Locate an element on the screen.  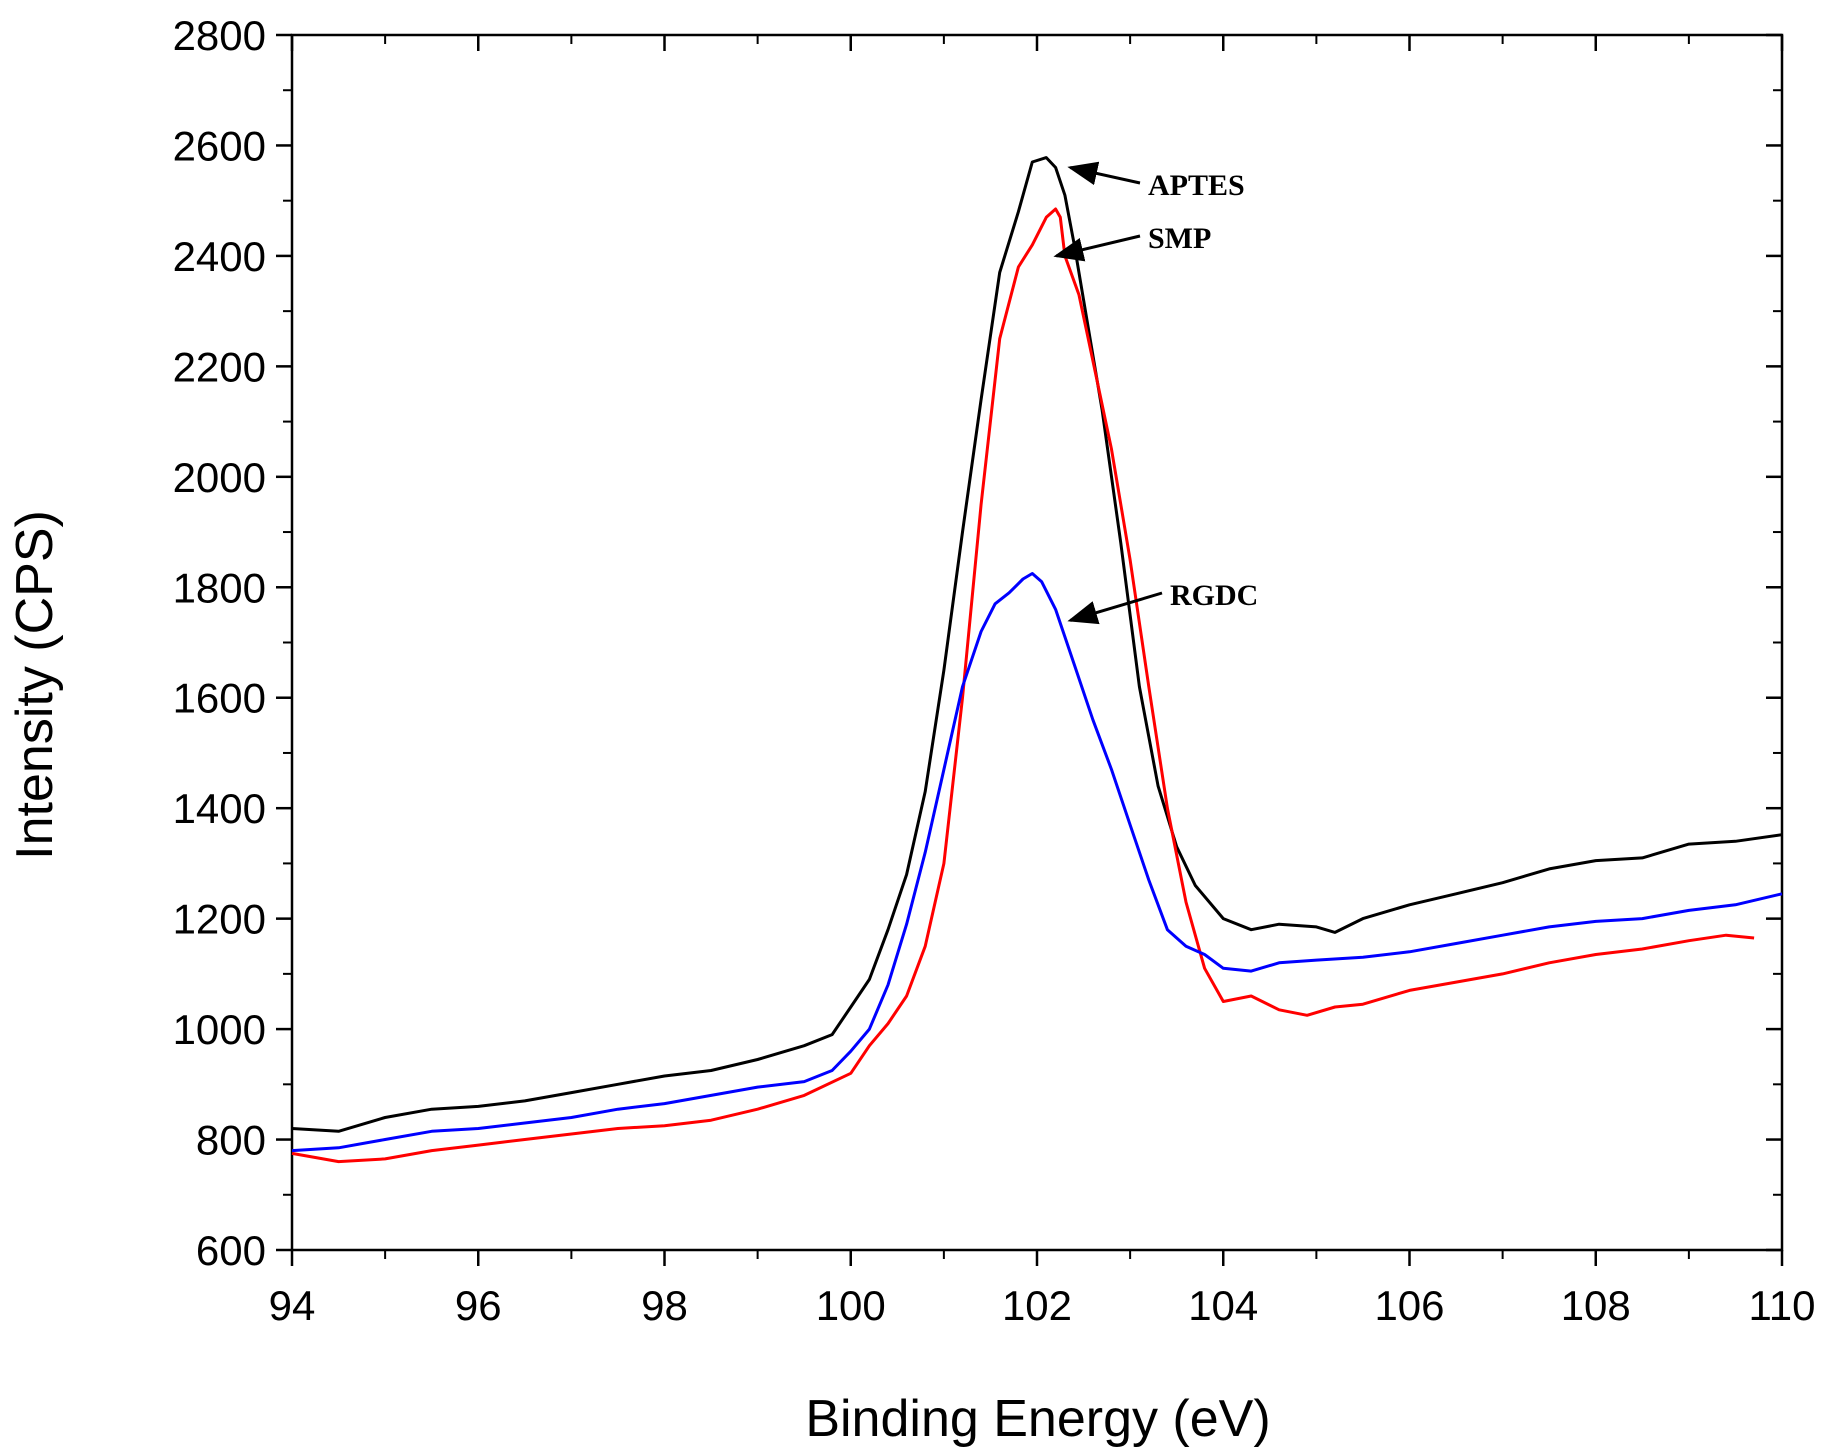
annotation-label-aptes: APTES is located at coordinates (1196, 185).